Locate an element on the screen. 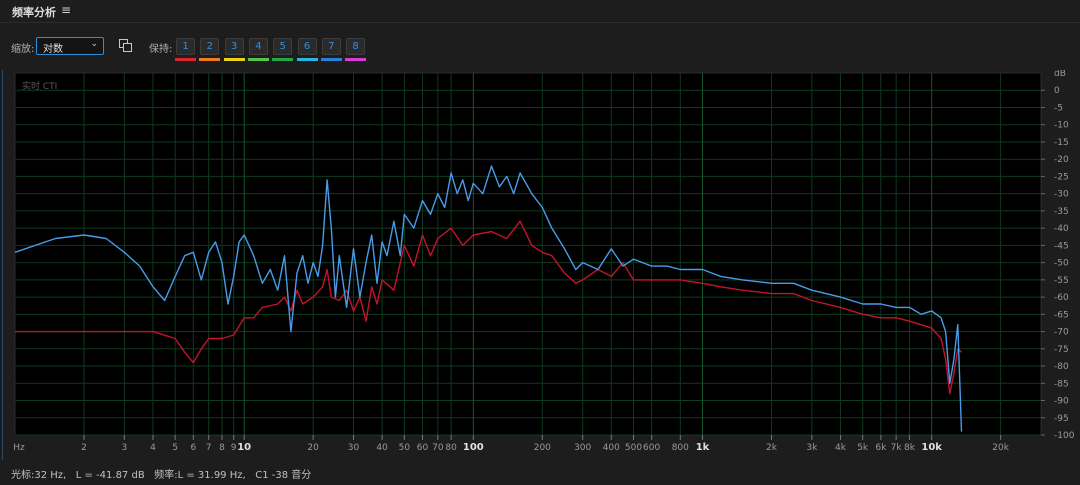  db-tick-label: -95 is located at coordinates (1061, 419).